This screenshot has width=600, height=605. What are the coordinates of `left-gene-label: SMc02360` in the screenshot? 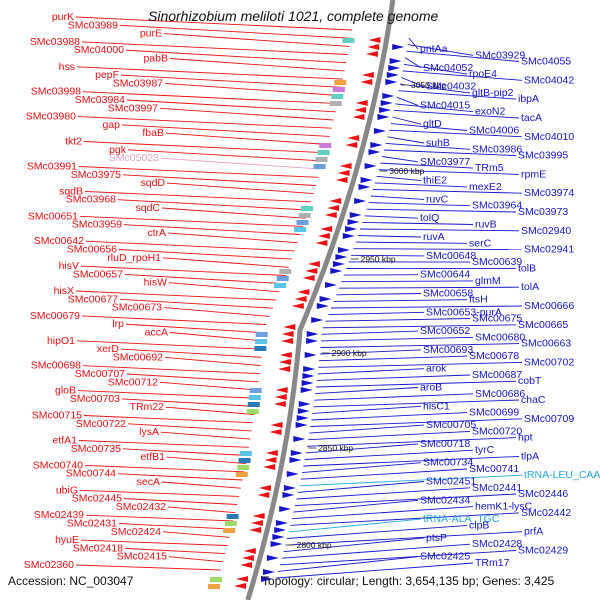 It's located at (49, 565).